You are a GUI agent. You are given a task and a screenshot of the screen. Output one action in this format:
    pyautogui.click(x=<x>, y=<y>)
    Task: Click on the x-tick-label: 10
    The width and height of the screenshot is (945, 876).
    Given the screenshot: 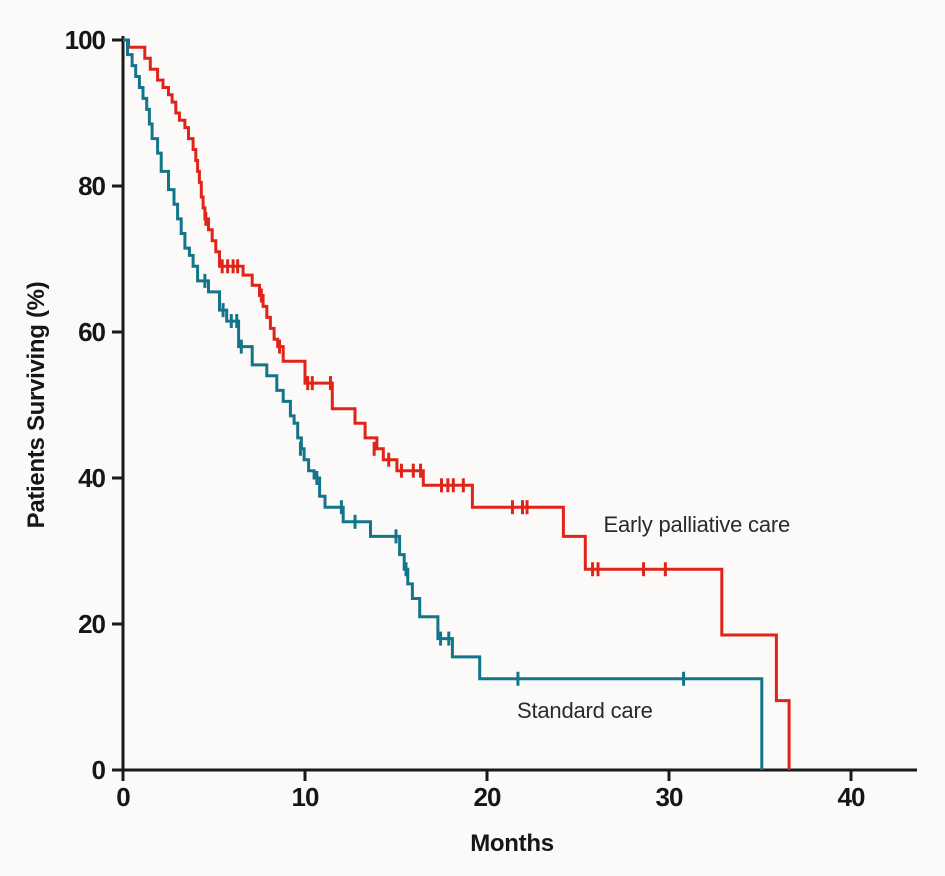 What is the action you would take?
    pyautogui.click(x=305, y=797)
    